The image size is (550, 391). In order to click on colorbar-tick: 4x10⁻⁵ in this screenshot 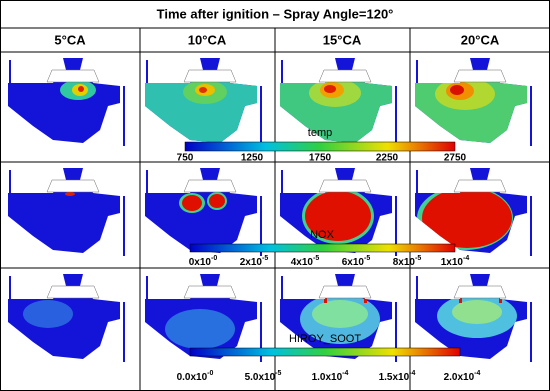, I will do `click(305, 261)`.